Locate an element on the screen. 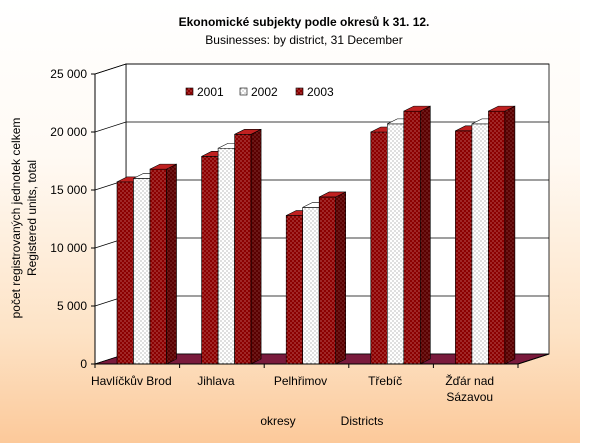 The image size is (615, 443). y-tick-label: 5 000 is located at coordinates (72, 306).